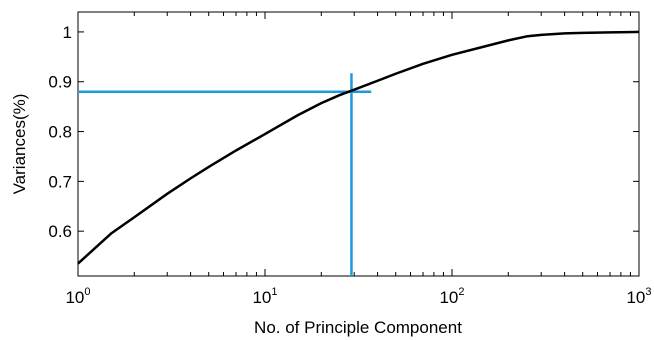 The image size is (654, 340). Describe the element at coordinates (60, 231) in the screenshot. I see `y-tick-label-0: 0.6` at that location.